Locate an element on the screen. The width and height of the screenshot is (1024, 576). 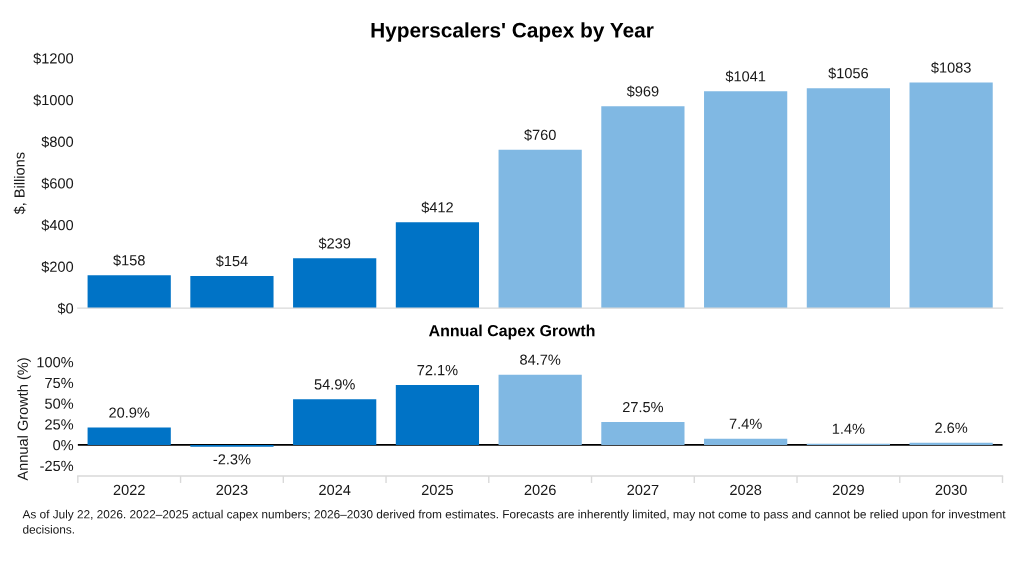
data-label: $154 is located at coordinates (231, 261).